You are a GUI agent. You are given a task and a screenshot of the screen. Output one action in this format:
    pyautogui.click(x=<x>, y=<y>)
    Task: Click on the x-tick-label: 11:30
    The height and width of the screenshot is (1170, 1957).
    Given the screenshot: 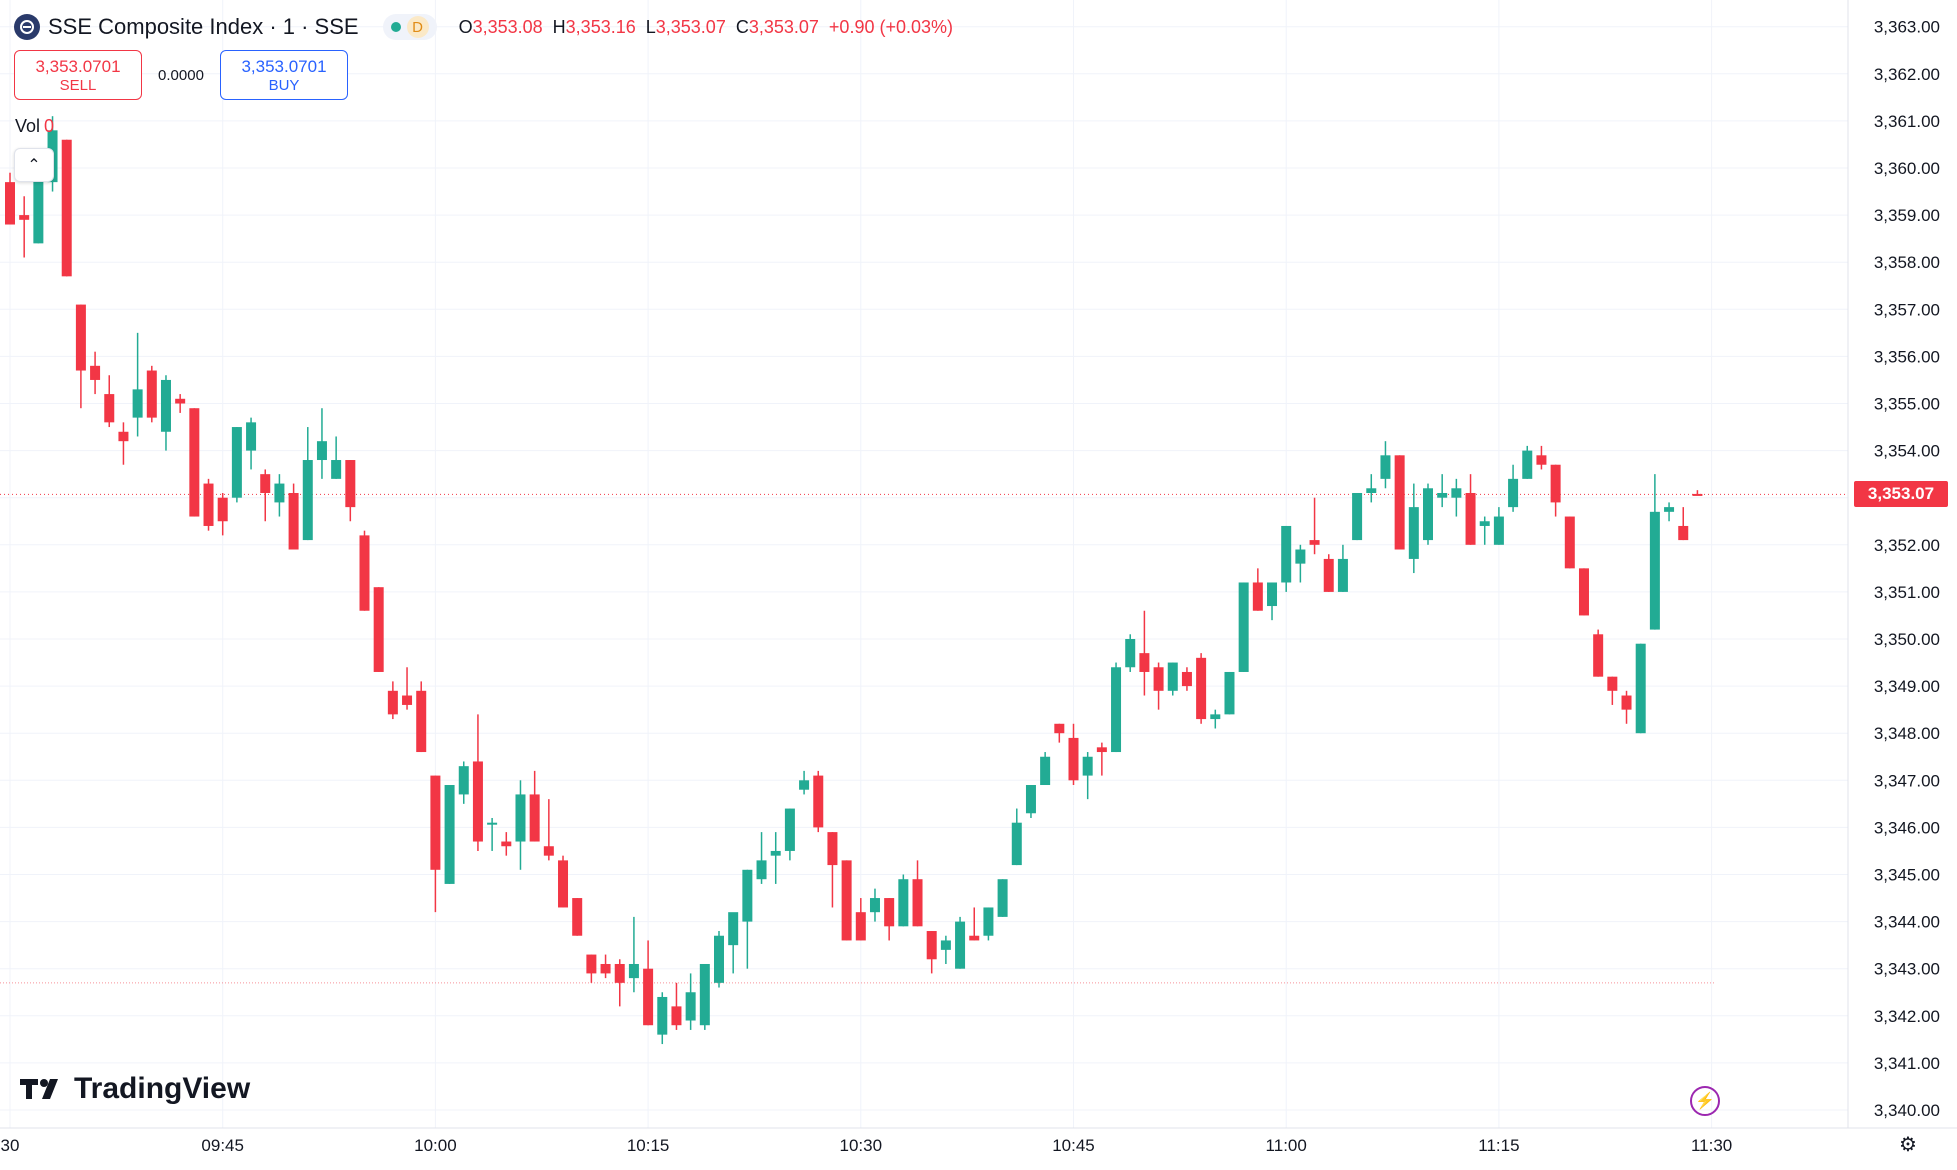 What is the action you would take?
    pyautogui.click(x=1711, y=1145)
    